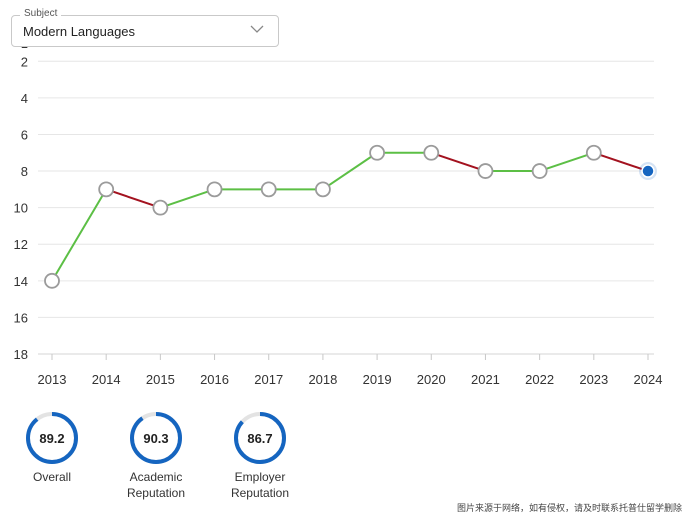 The height and width of the screenshot is (520, 686). I want to click on score-value: 86.7, so click(259, 438).